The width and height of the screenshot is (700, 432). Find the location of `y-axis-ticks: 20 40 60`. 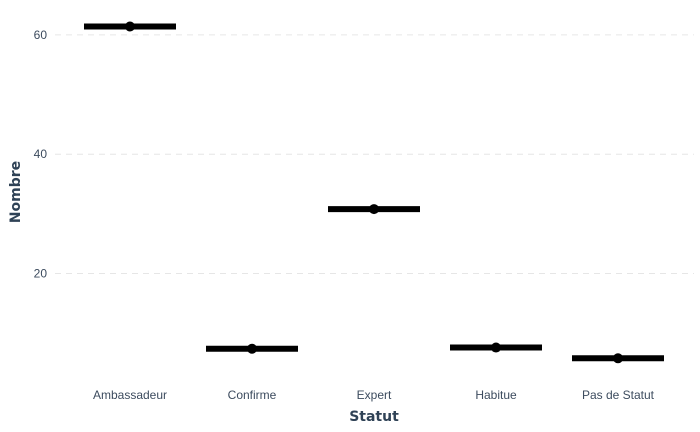

y-axis-ticks: 20 40 60 is located at coordinates (41, 154).